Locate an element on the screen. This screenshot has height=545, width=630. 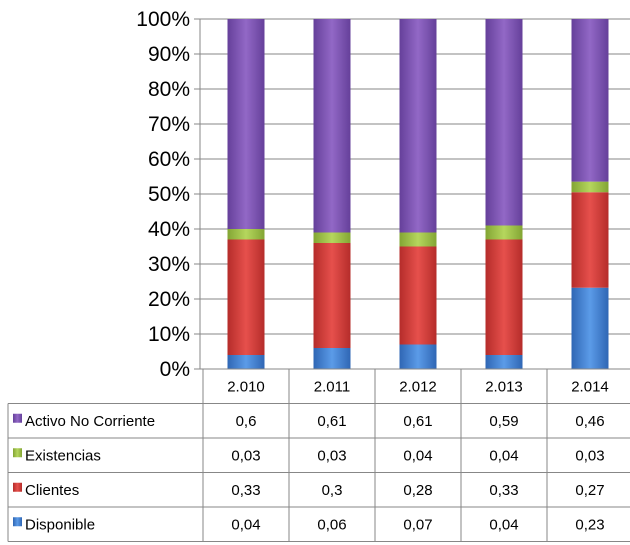
data-value: 0,27 is located at coordinates (589, 490).